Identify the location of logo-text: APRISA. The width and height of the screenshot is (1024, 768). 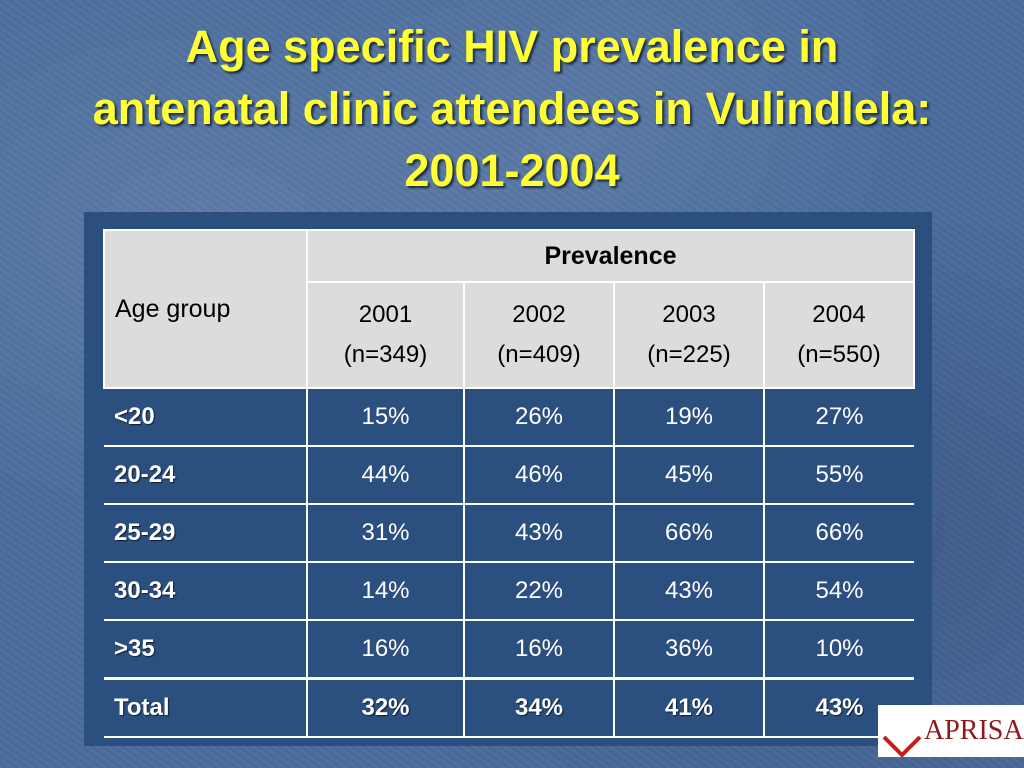
(974, 730).